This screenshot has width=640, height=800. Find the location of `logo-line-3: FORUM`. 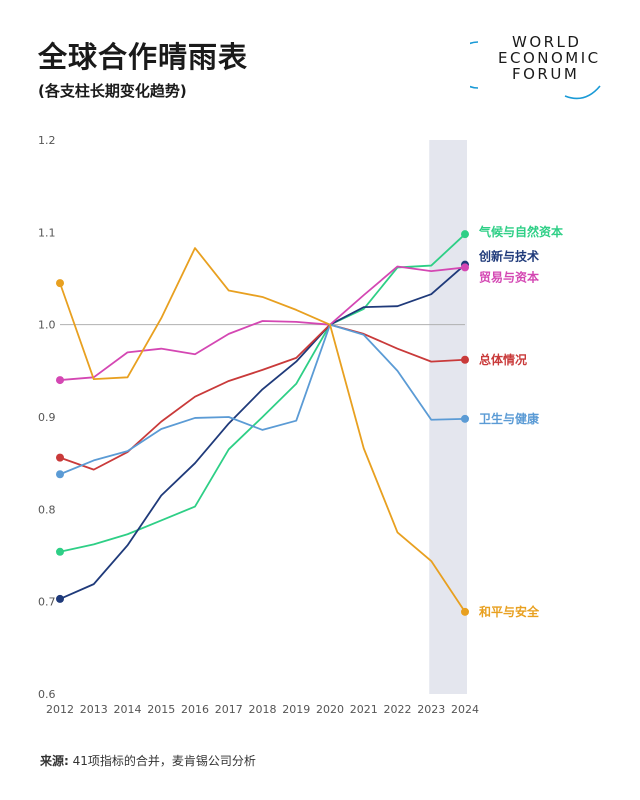

logo-line-3: FORUM is located at coordinates (546, 74).